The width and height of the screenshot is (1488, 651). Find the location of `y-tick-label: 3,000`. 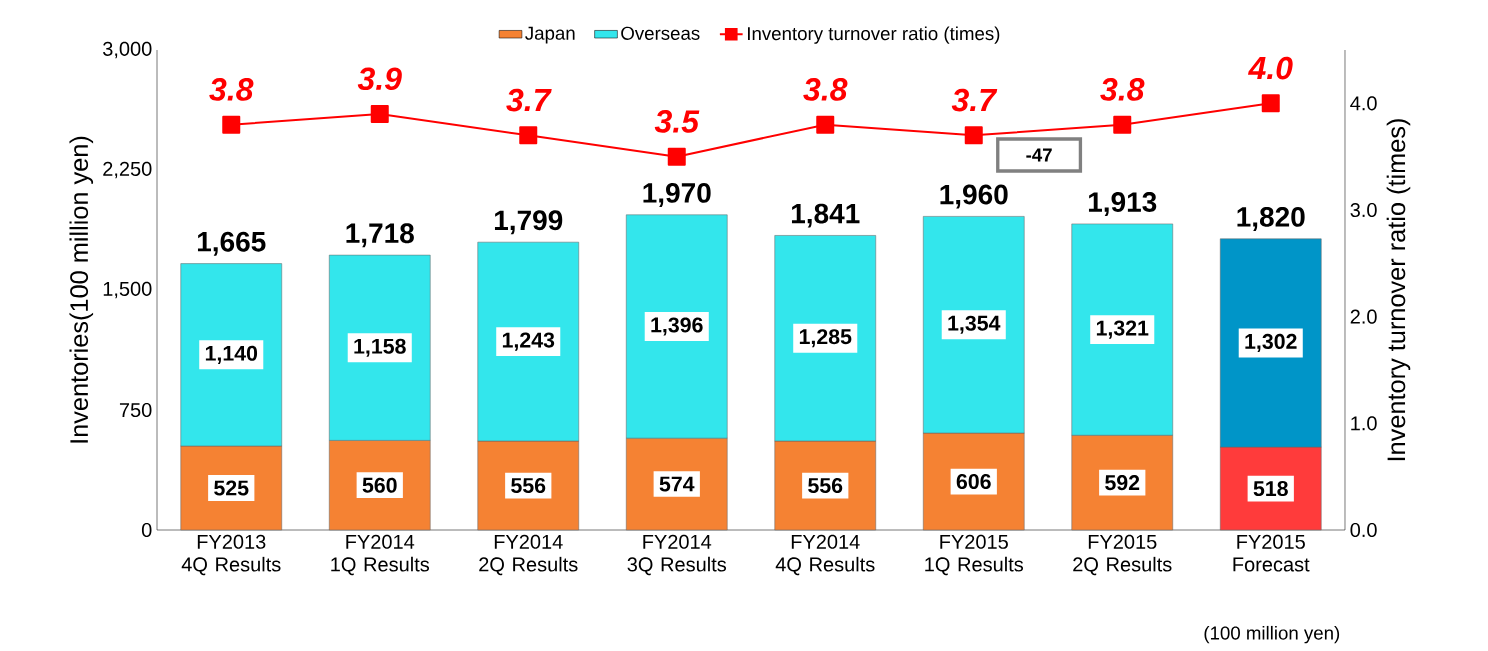

y-tick-label: 3,000 is located at coordinates (127, 50).